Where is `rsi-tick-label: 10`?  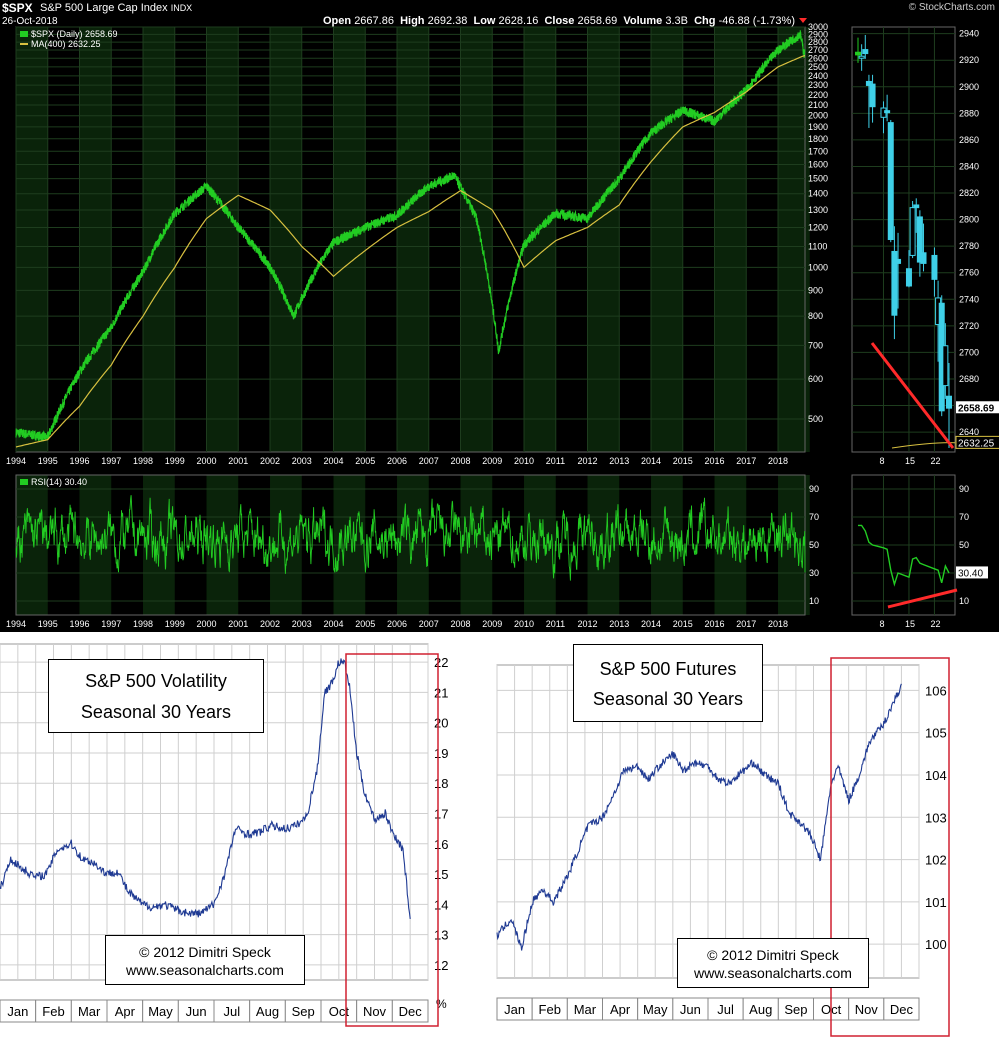
rsi-tick-label: 10 is located at coordinates (814, 601).